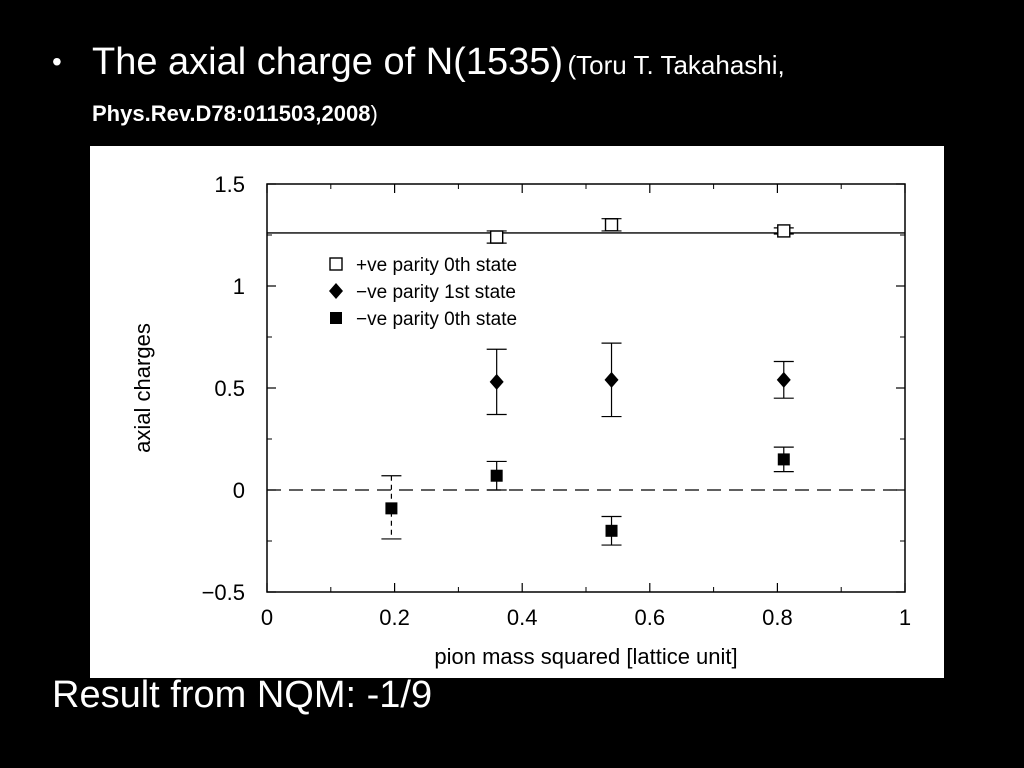  What do you see at coordinates (239, 490) in the screenshot?
I see `y-tick-label: 0` at bounding box center [239, 490].